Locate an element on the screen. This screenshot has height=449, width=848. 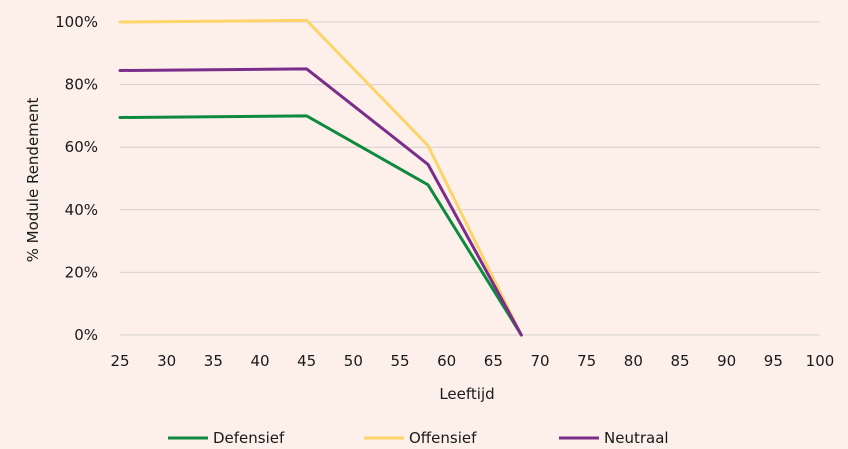
x-tick-label: 40 is located at coordinates (259, 361).